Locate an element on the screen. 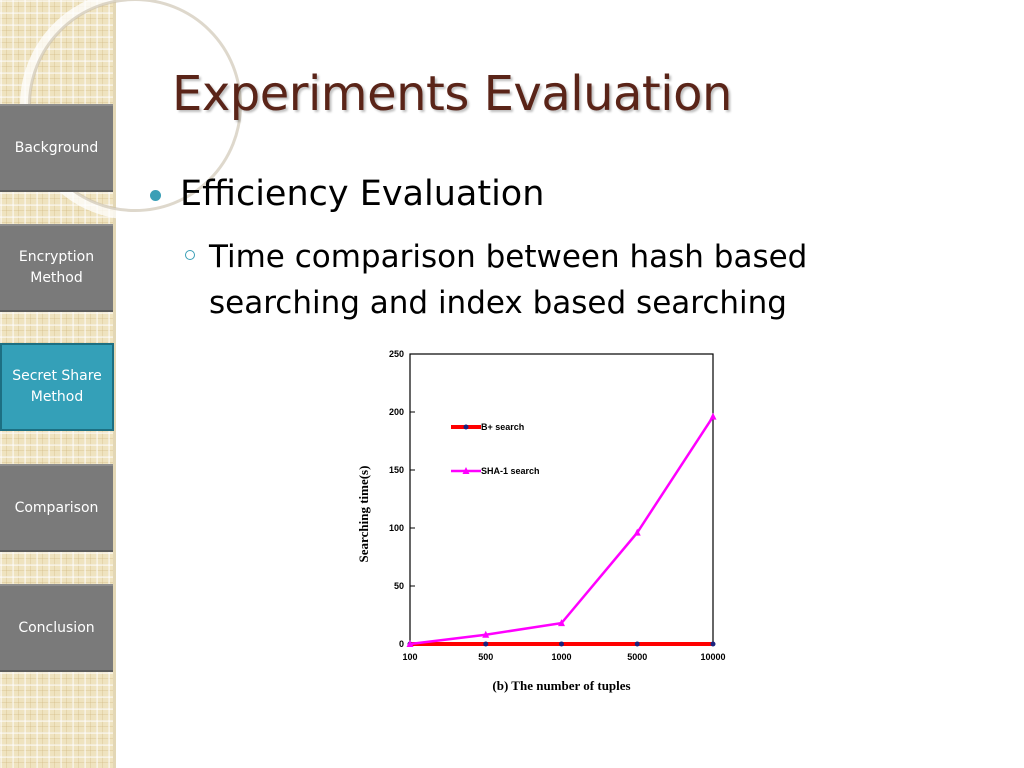  x-tick-label: 1000 is located at coordinates (561, 657).